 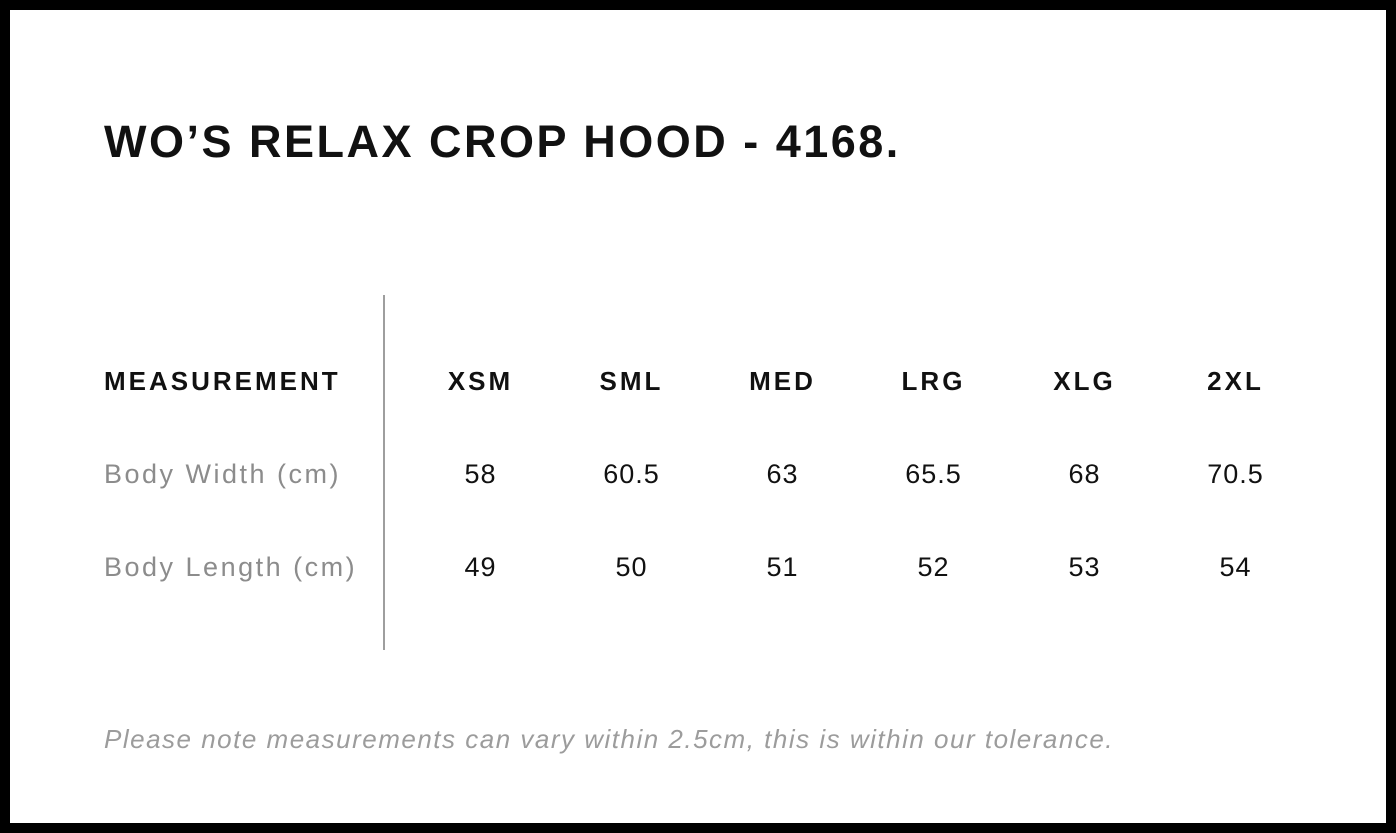 I want to click on body-width-2xl: 70.5, so click(x=1235, y=474).